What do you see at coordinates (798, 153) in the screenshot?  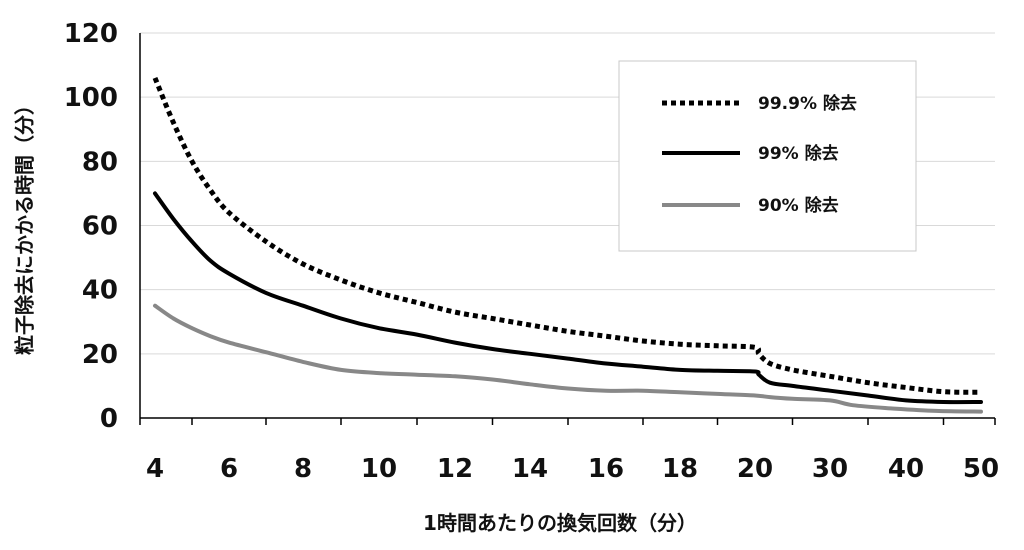 I see `legend-label-1: 99% 除去` at bounding box center [798, 153].